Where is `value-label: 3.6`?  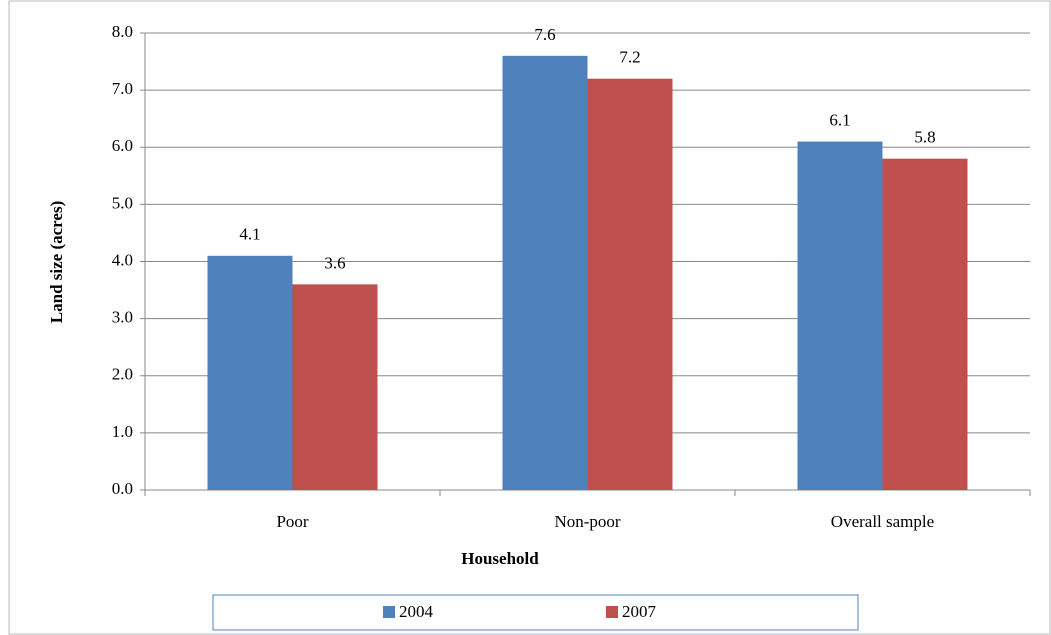 value-label: 3.6 is located at coordinates (334, 262).